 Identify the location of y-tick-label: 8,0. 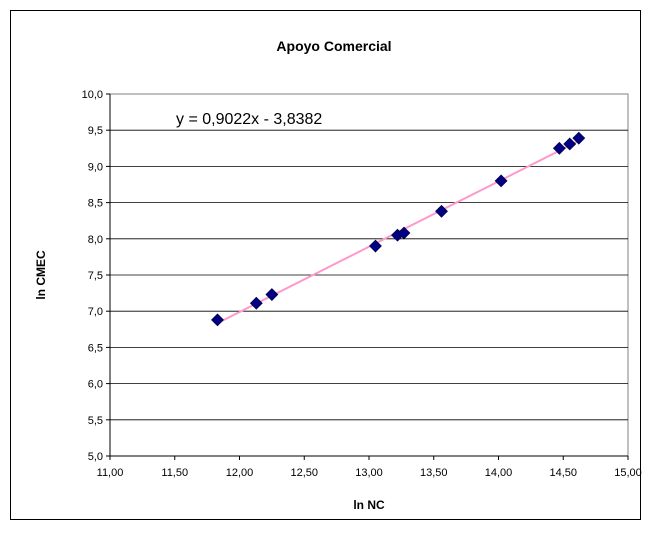
(95, 240).